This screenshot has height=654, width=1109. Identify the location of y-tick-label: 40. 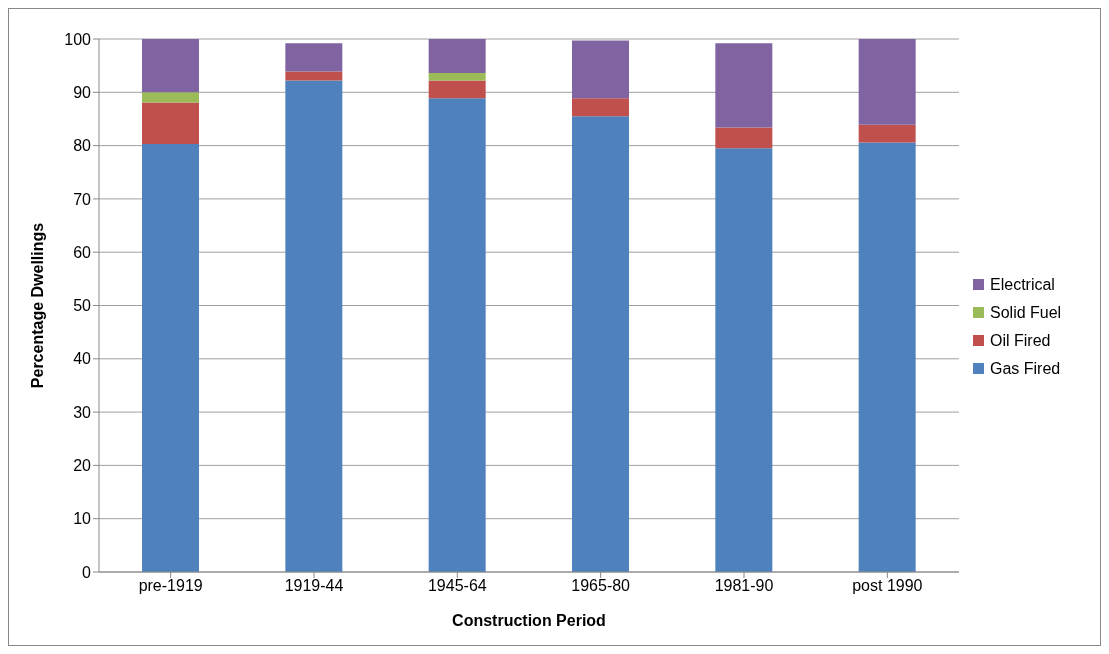
(82, 359).